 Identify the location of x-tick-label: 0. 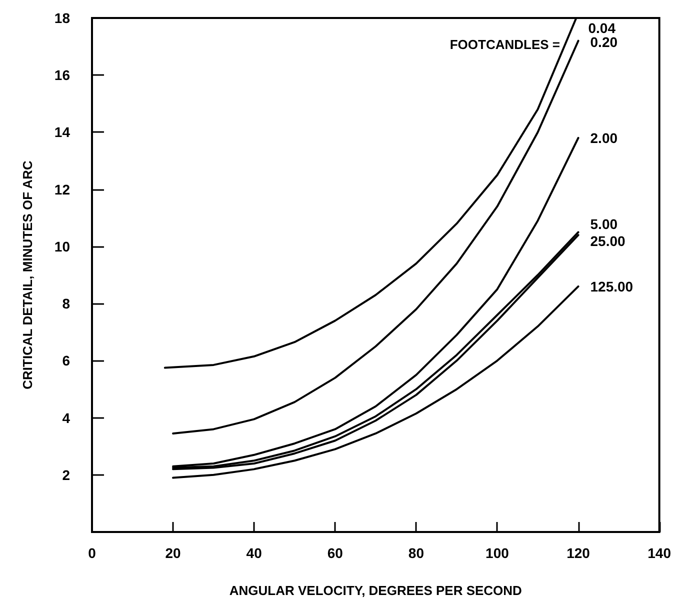
(92, 553).